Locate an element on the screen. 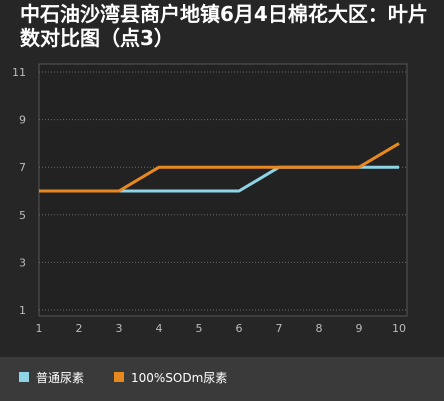  y-tick-label: 1 is located at coordinates (22, 310).